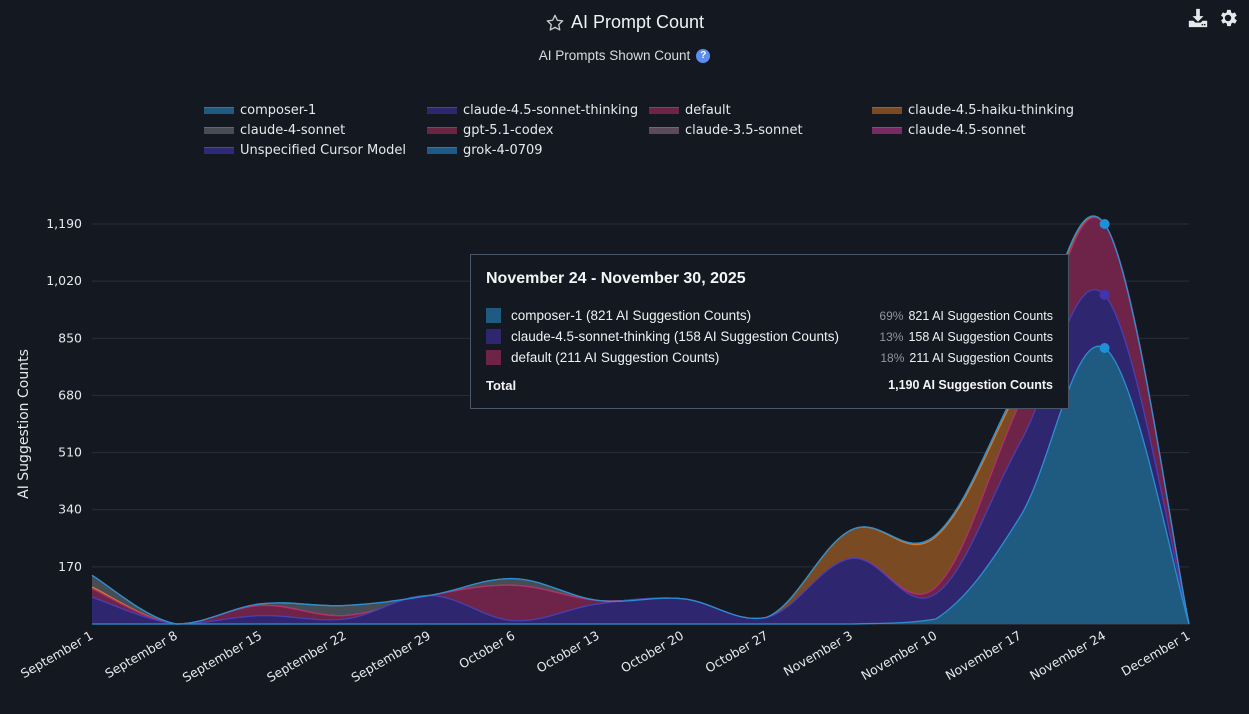 Image resolution: width=1249 pixels, height=714 pixels. I want to click on x-tick-label: September 8, so click(141, 655).